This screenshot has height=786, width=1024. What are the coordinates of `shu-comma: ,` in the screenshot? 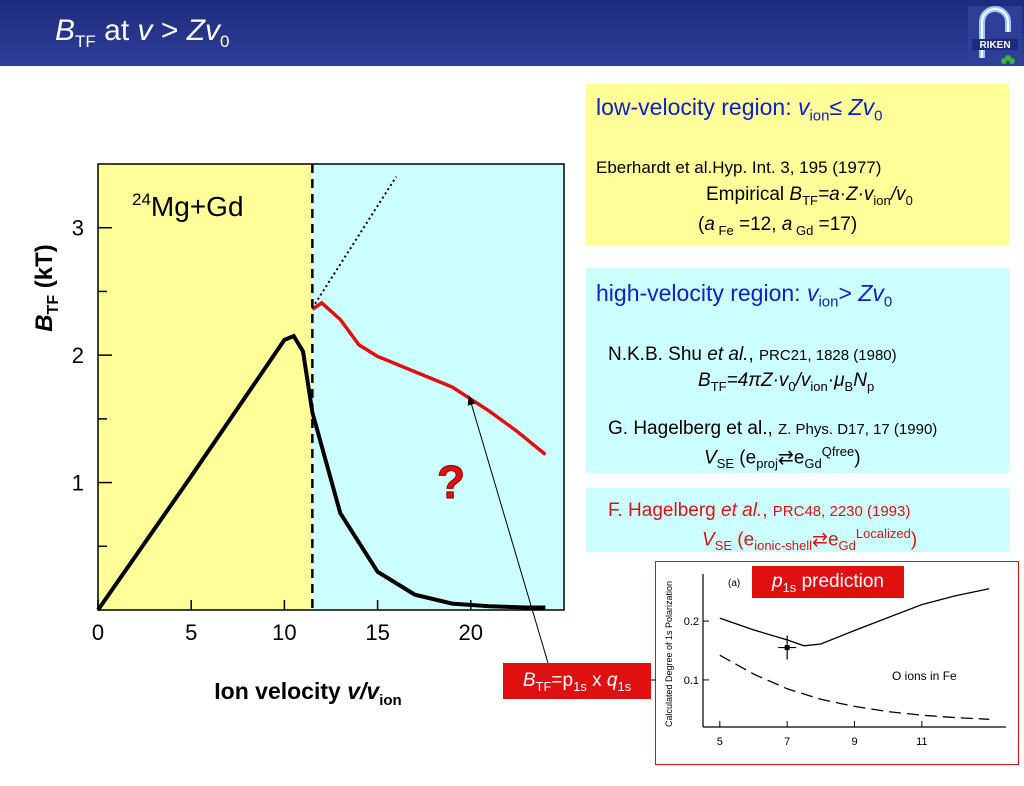 It's located at (754, 354).